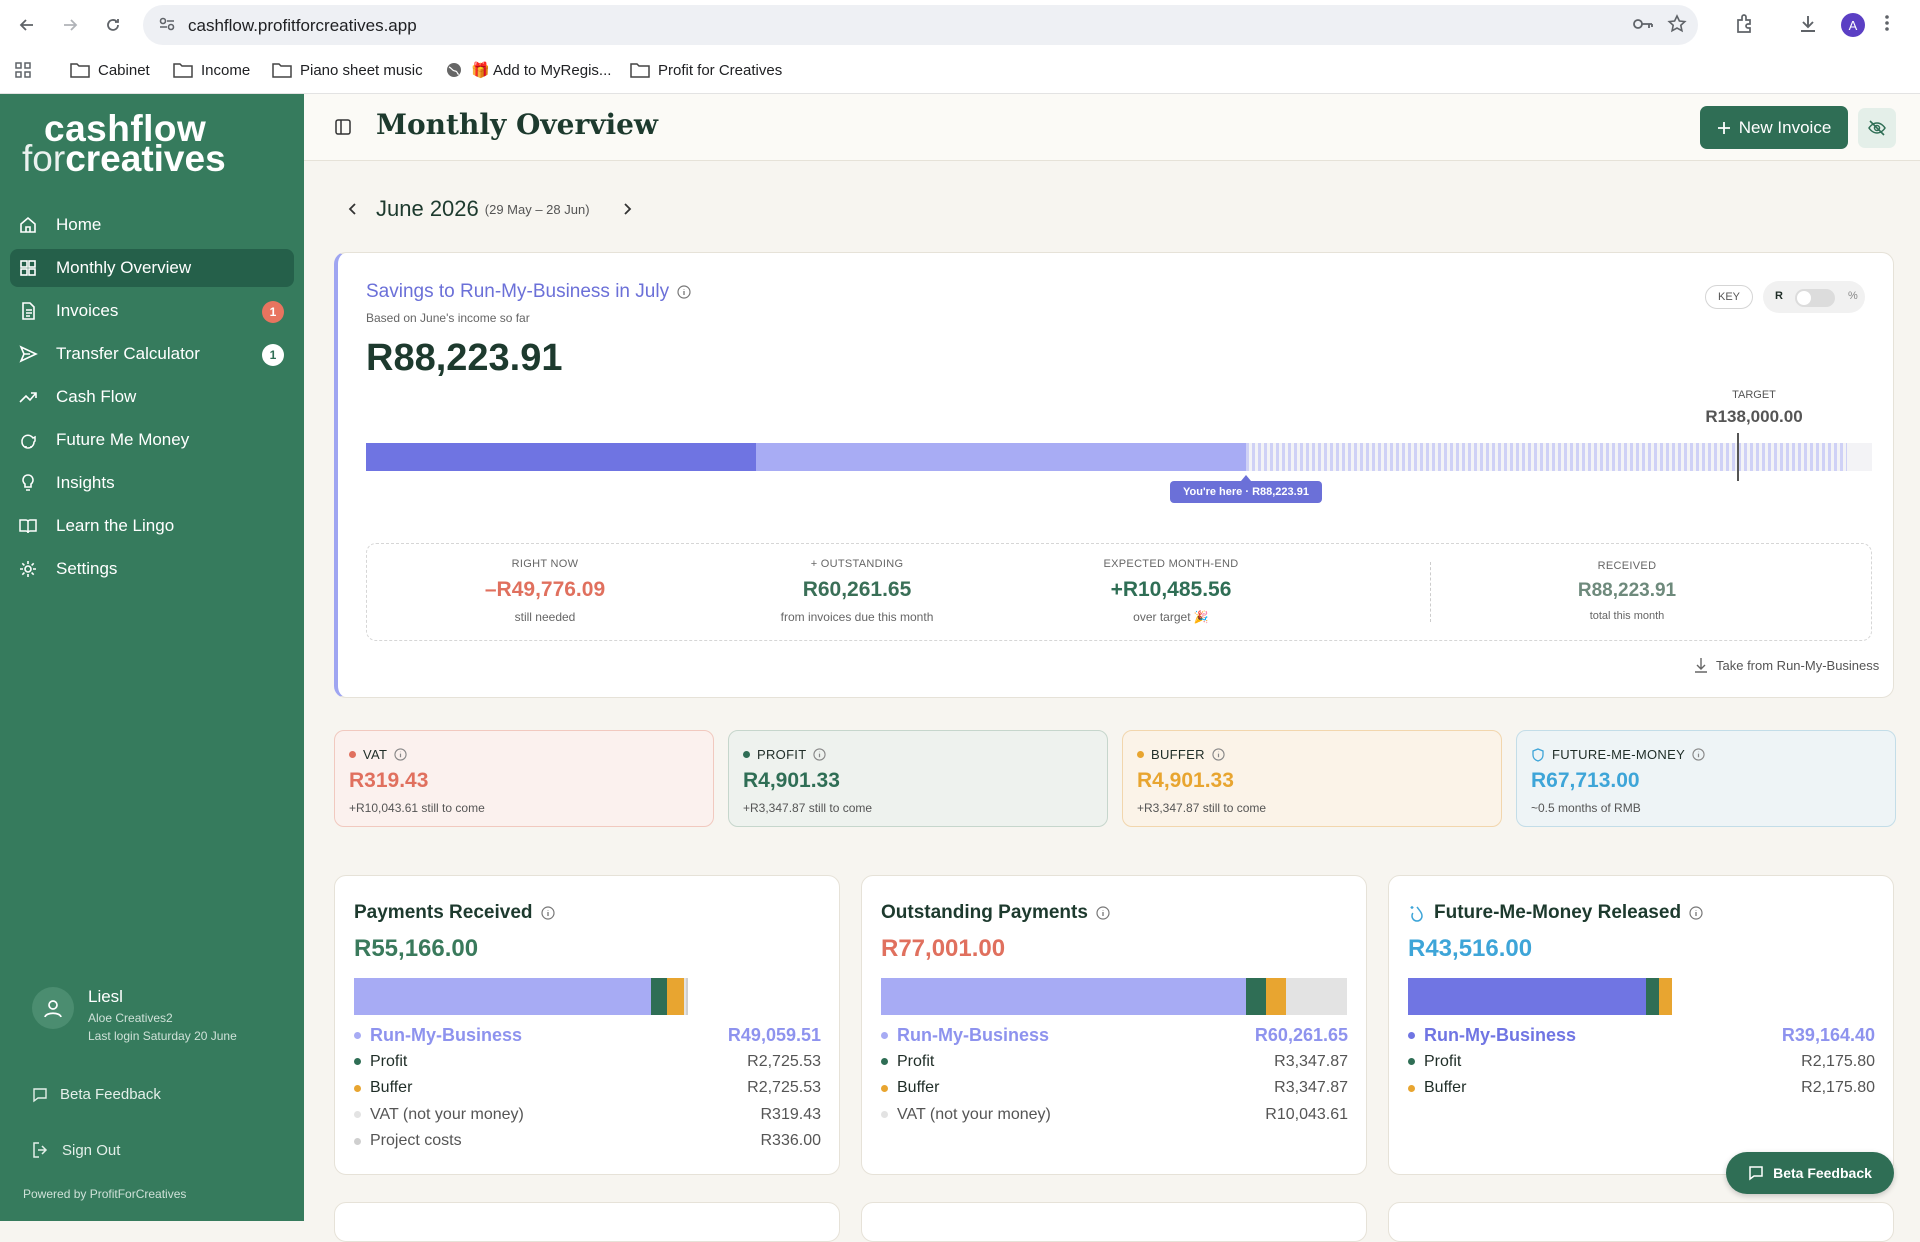 The width and height of the screenshot is (1920, 1242). Describe the element at coordinates (1822, 1173) in the screenshot. I see `floating-feedback-label: Beta Feedback` at that location.